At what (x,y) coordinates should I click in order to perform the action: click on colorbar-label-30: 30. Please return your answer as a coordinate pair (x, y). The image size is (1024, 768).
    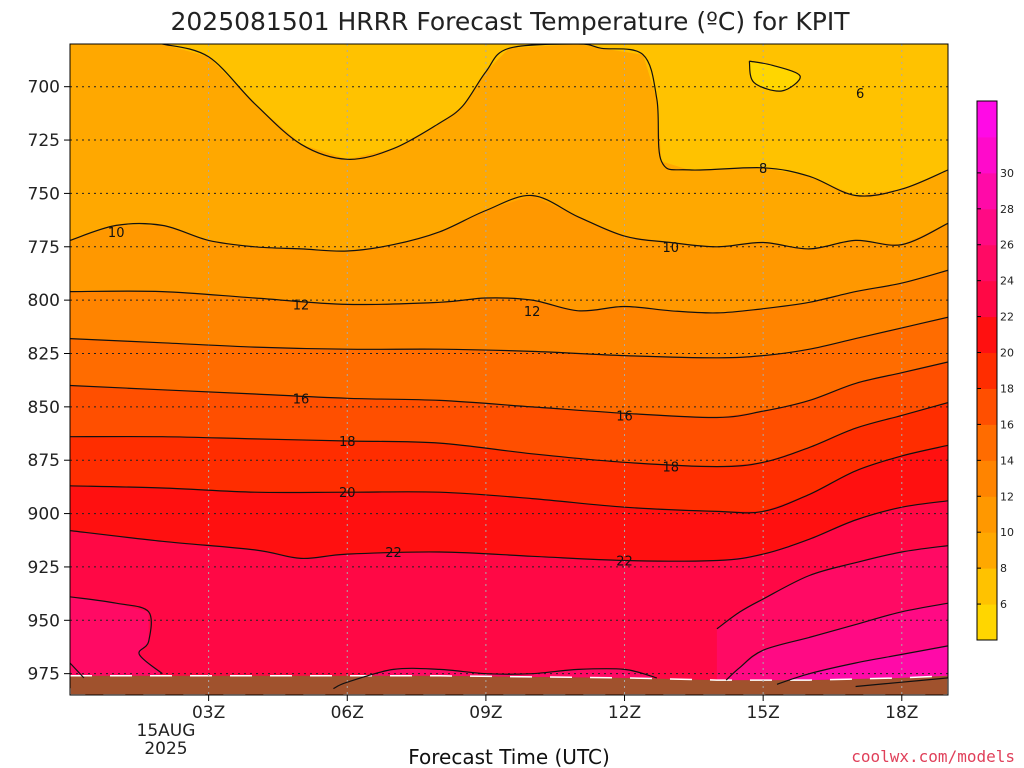
    Looking at the image, I should click on (1007, 173).